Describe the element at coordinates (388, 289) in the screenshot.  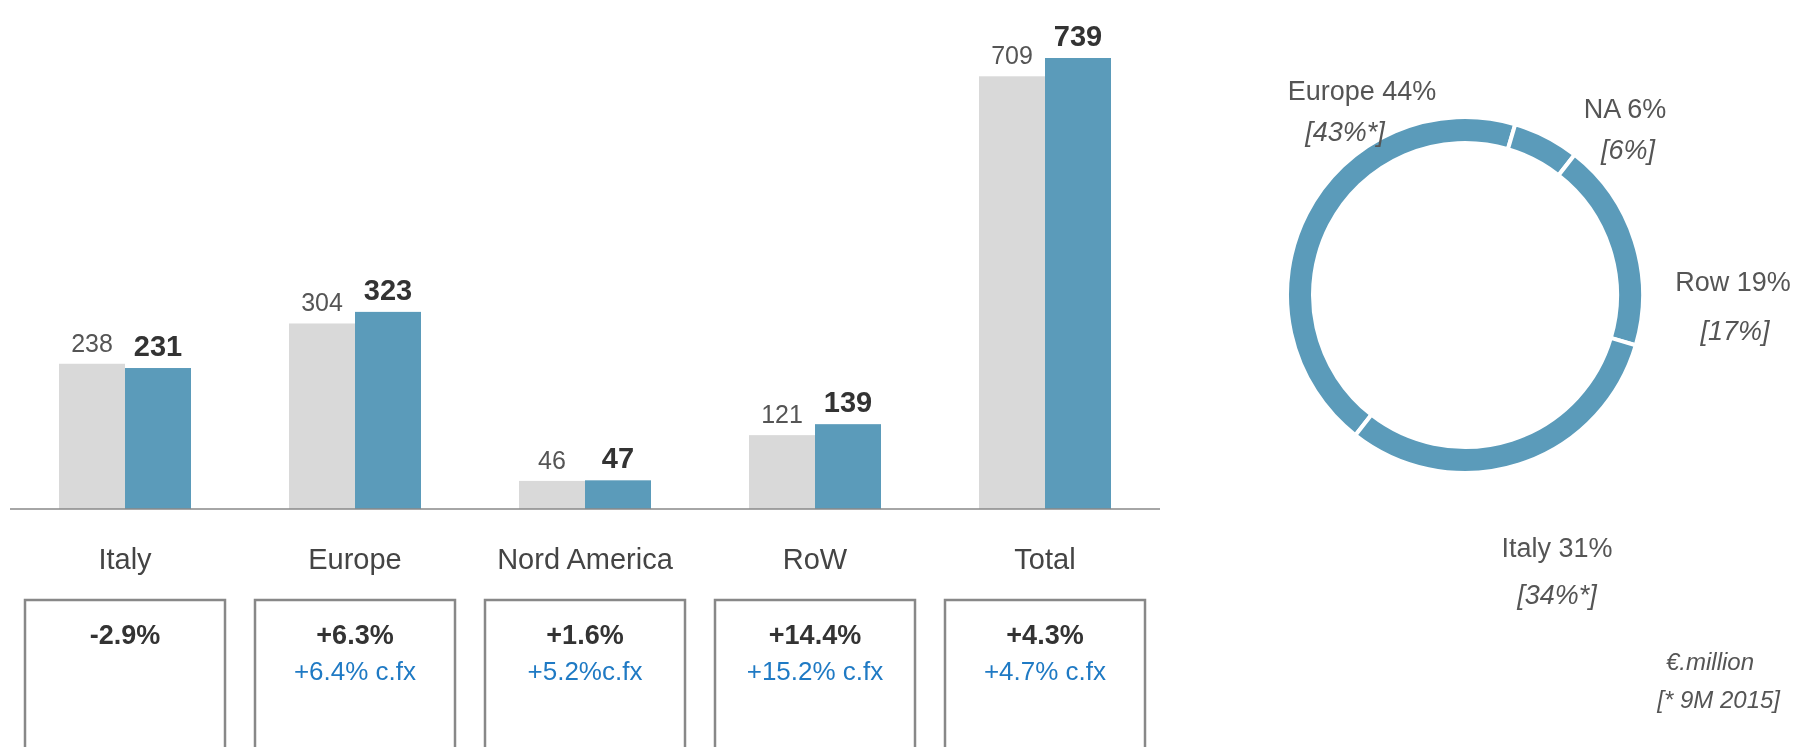
I see `data-label: 323` at that location.